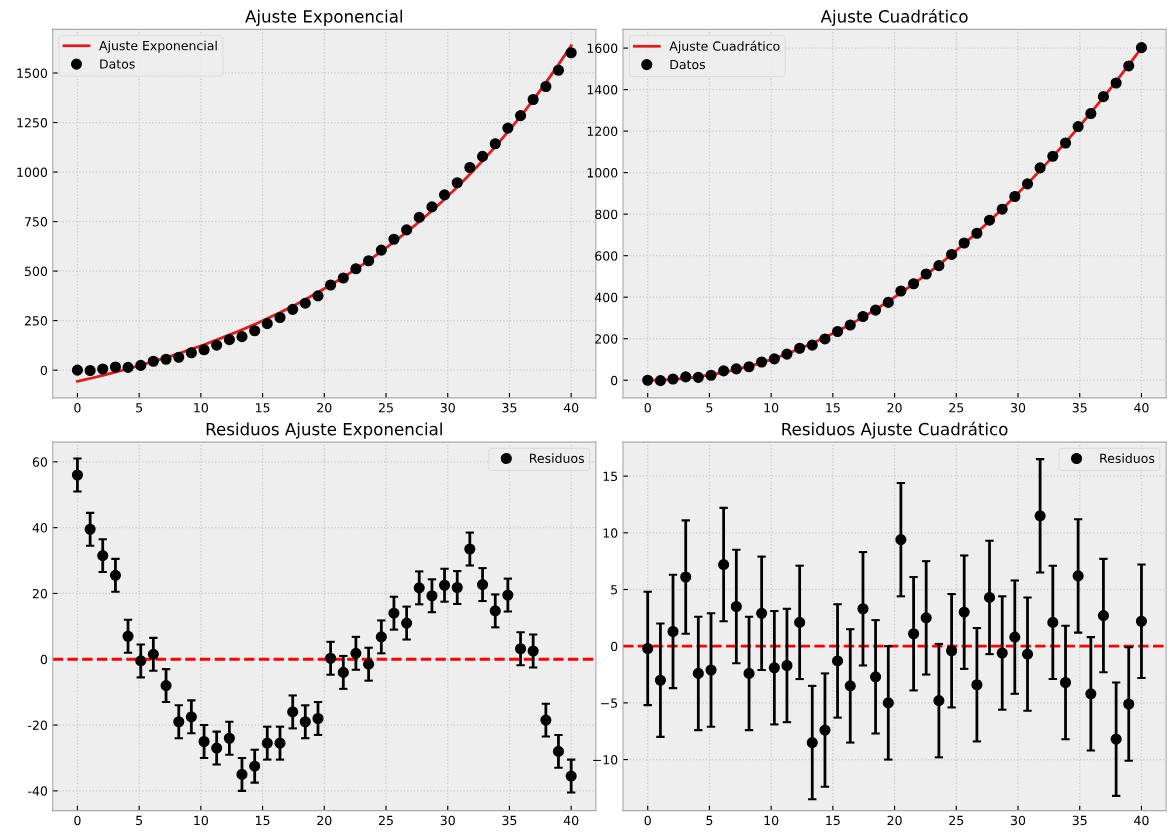 Image resolution: width=1172 pixels, height=840 pixels. I want to click on y-tick-label: −5, so click(609, 703).